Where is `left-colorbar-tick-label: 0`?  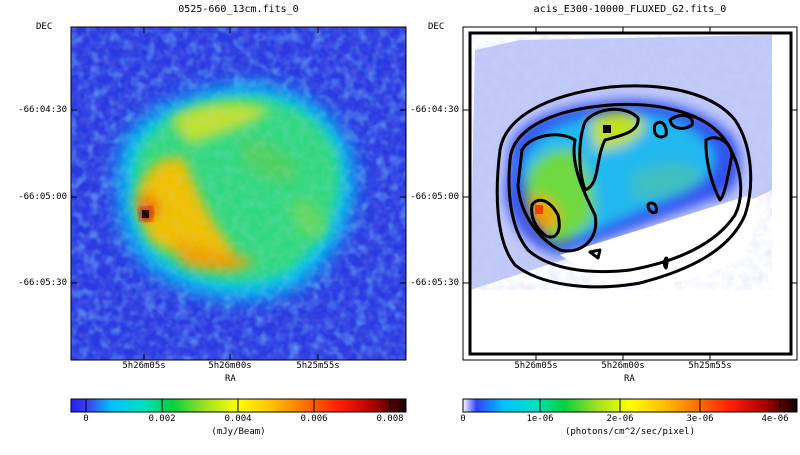
left-colorbar-tick-label: 0 is located at coordinates (86, 419).